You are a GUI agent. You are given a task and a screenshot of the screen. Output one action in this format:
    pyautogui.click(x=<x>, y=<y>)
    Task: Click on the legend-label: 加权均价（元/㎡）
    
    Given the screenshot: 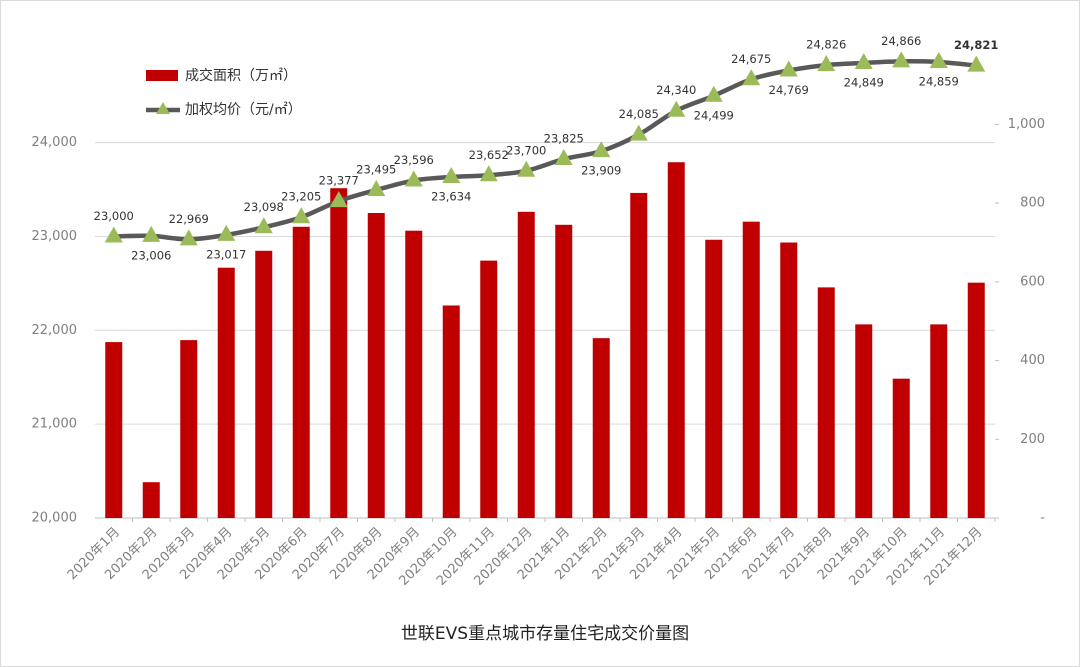 What is the action you would take?
    pyautogui.click(x=243, y=110)
    